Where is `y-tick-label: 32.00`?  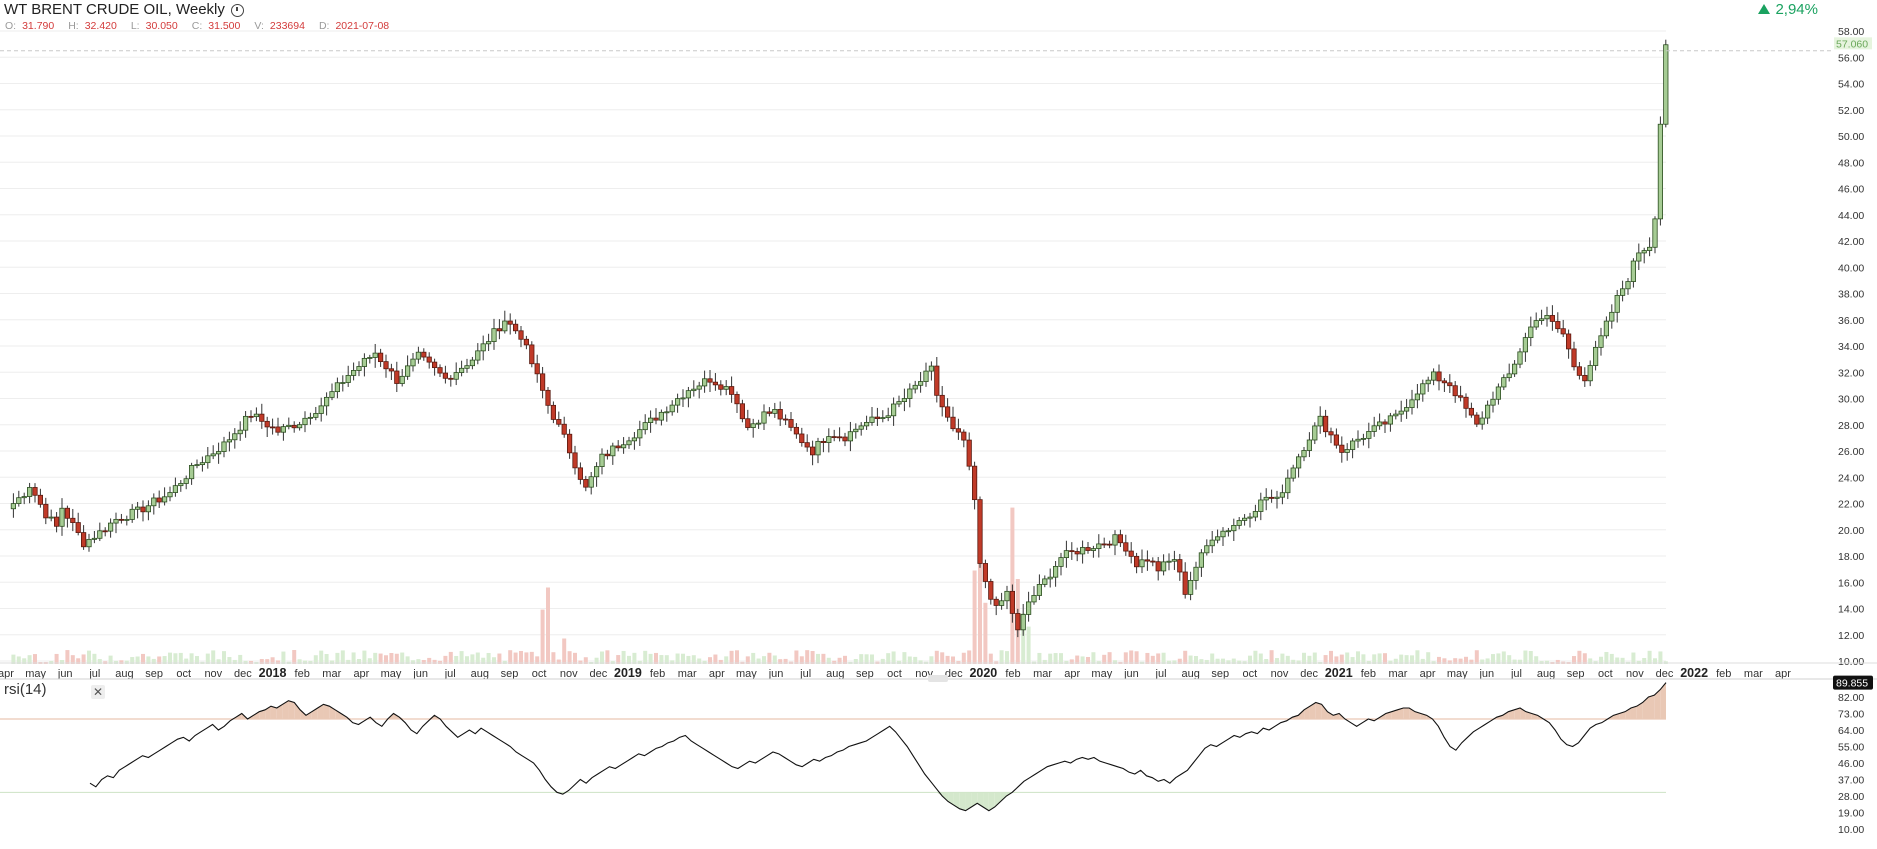
y-tick-label: 32.00 is located at coordinates (1851, 373).